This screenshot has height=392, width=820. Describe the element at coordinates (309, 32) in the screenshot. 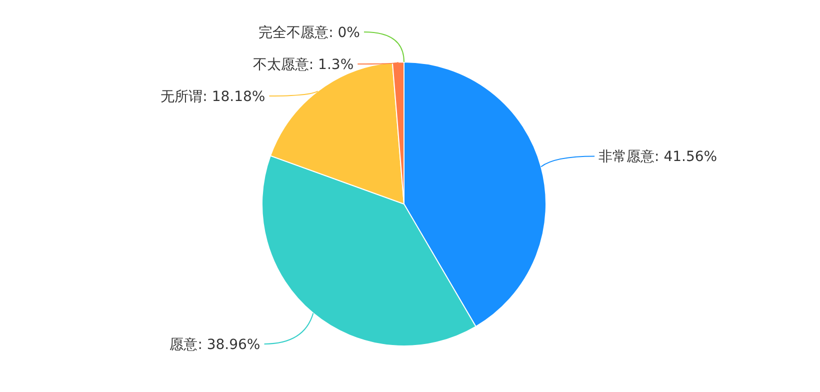

I see `category-label: 完全不愿意: 0%` at that location.